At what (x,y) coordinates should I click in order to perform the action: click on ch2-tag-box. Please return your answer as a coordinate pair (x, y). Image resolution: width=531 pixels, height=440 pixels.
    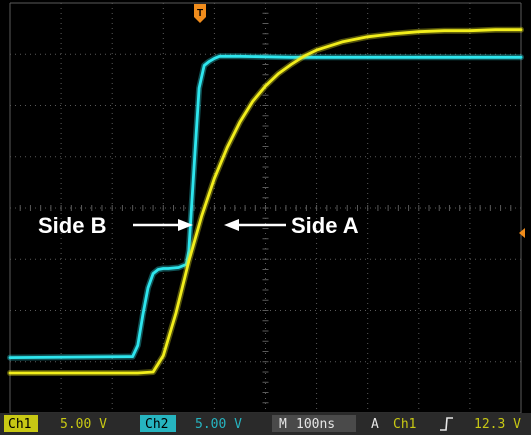
    Looking at the image, I should click on (158, 423).